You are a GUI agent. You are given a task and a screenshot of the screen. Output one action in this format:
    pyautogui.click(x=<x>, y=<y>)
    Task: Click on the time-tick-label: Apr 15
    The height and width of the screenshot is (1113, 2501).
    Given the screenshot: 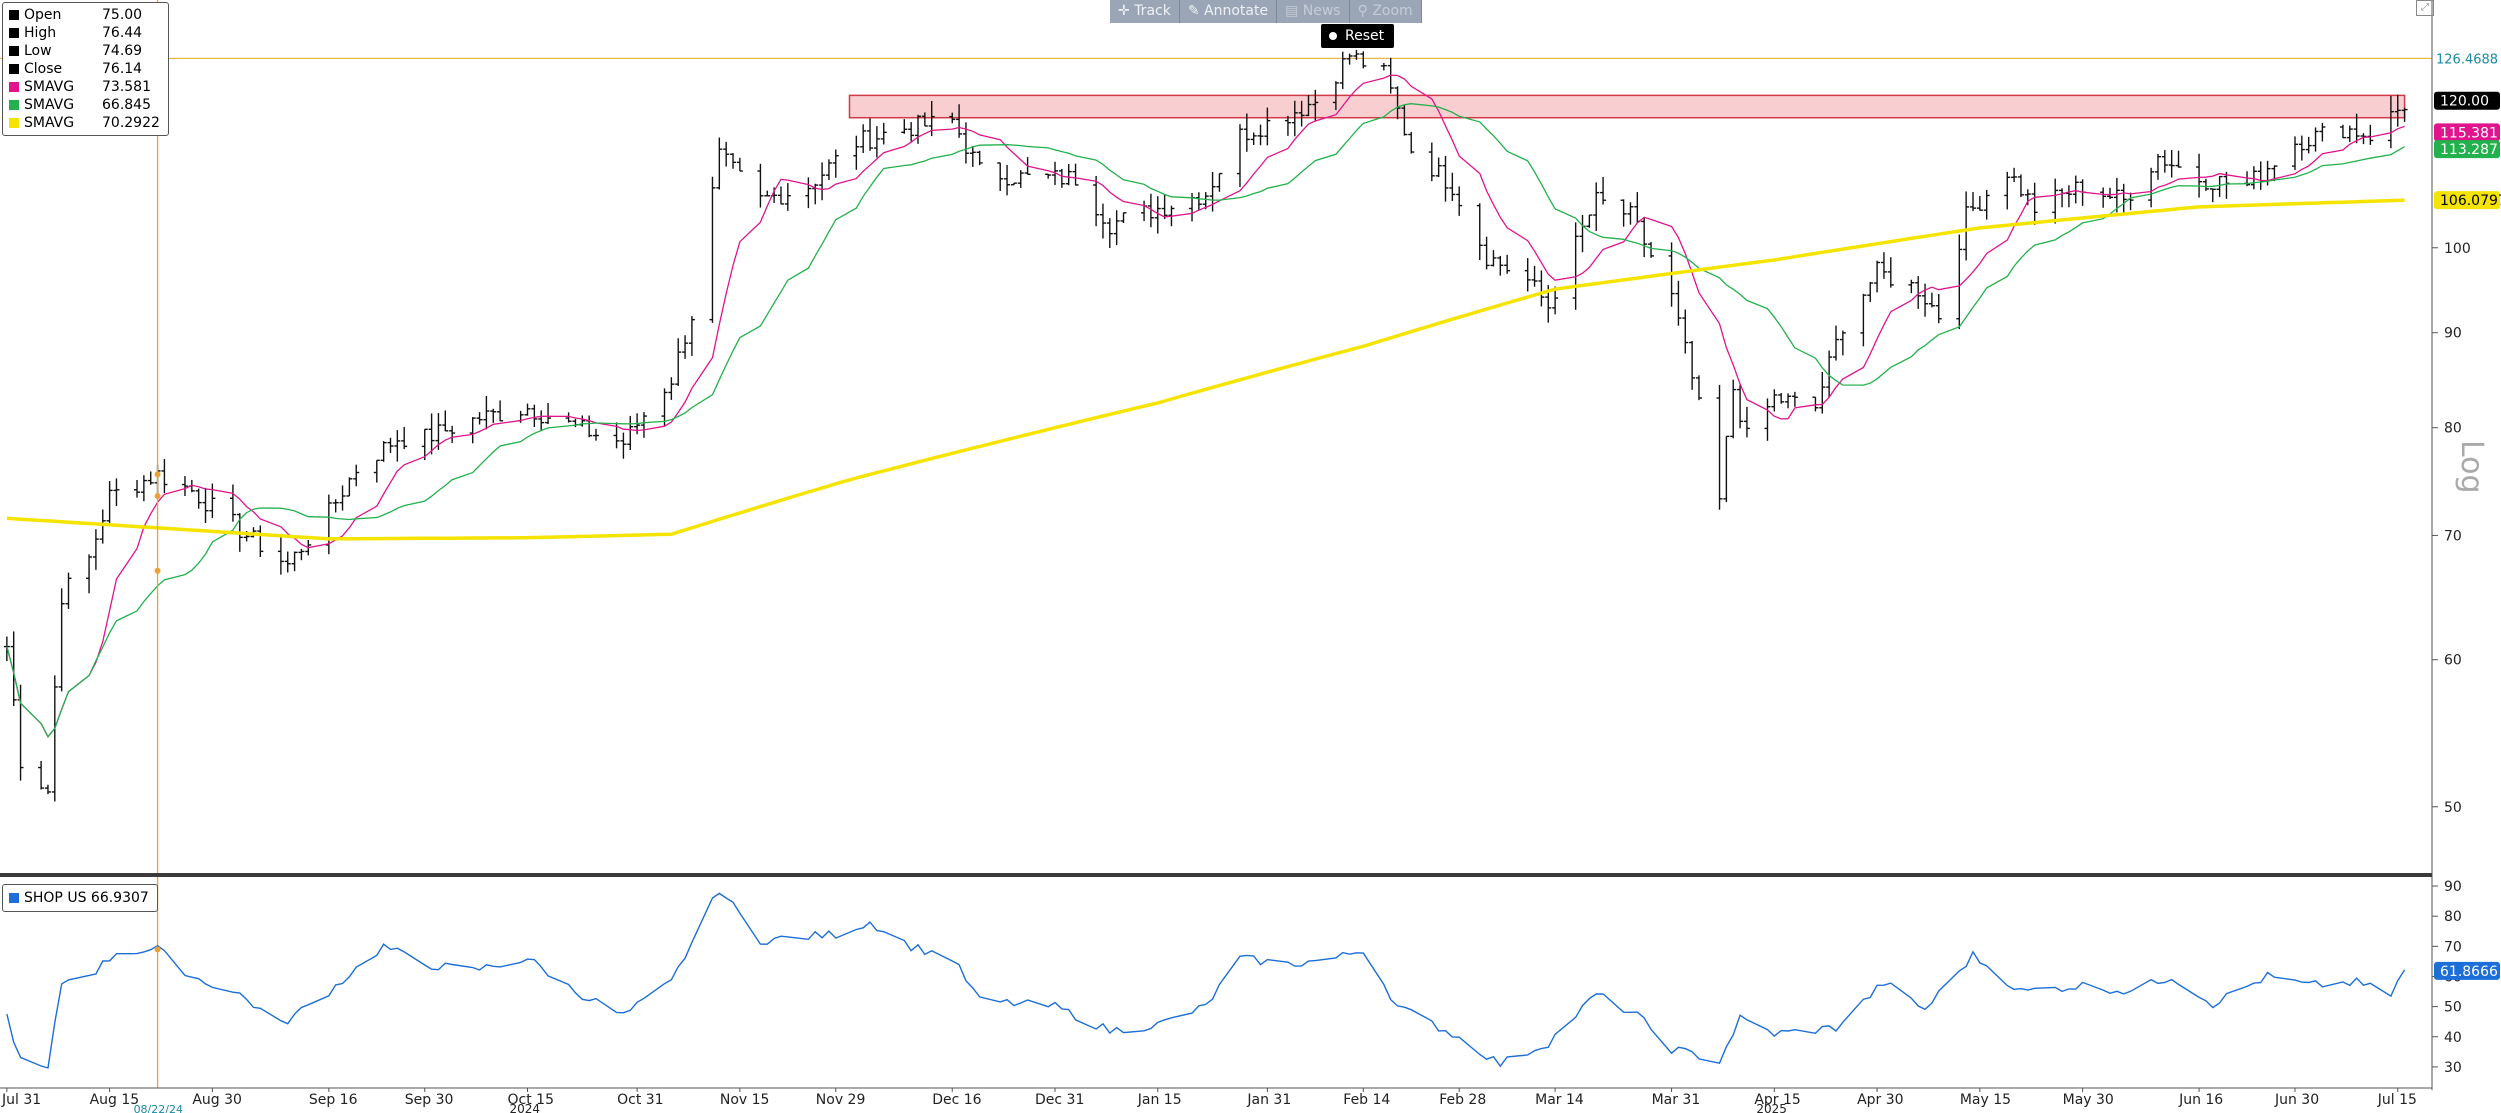 What is the action you would take?
    pyautogui.click(x=1777, y=1100)
    